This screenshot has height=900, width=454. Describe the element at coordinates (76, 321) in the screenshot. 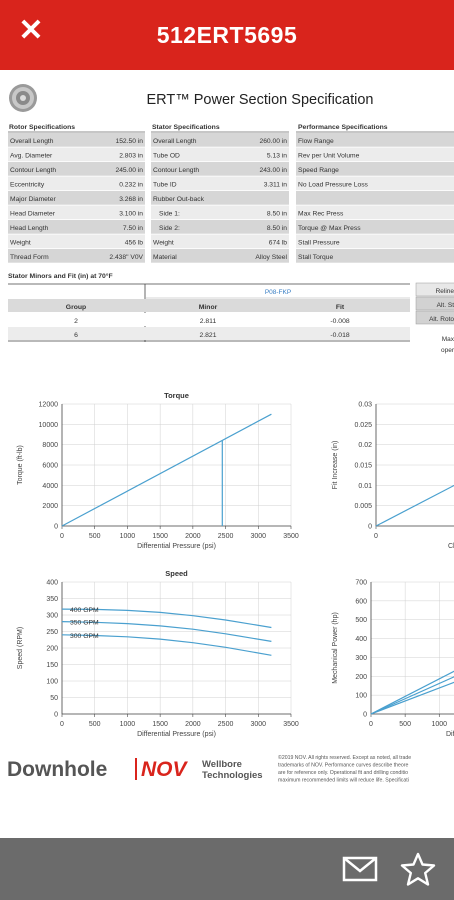

I see `fit-cell: 2` at that location.